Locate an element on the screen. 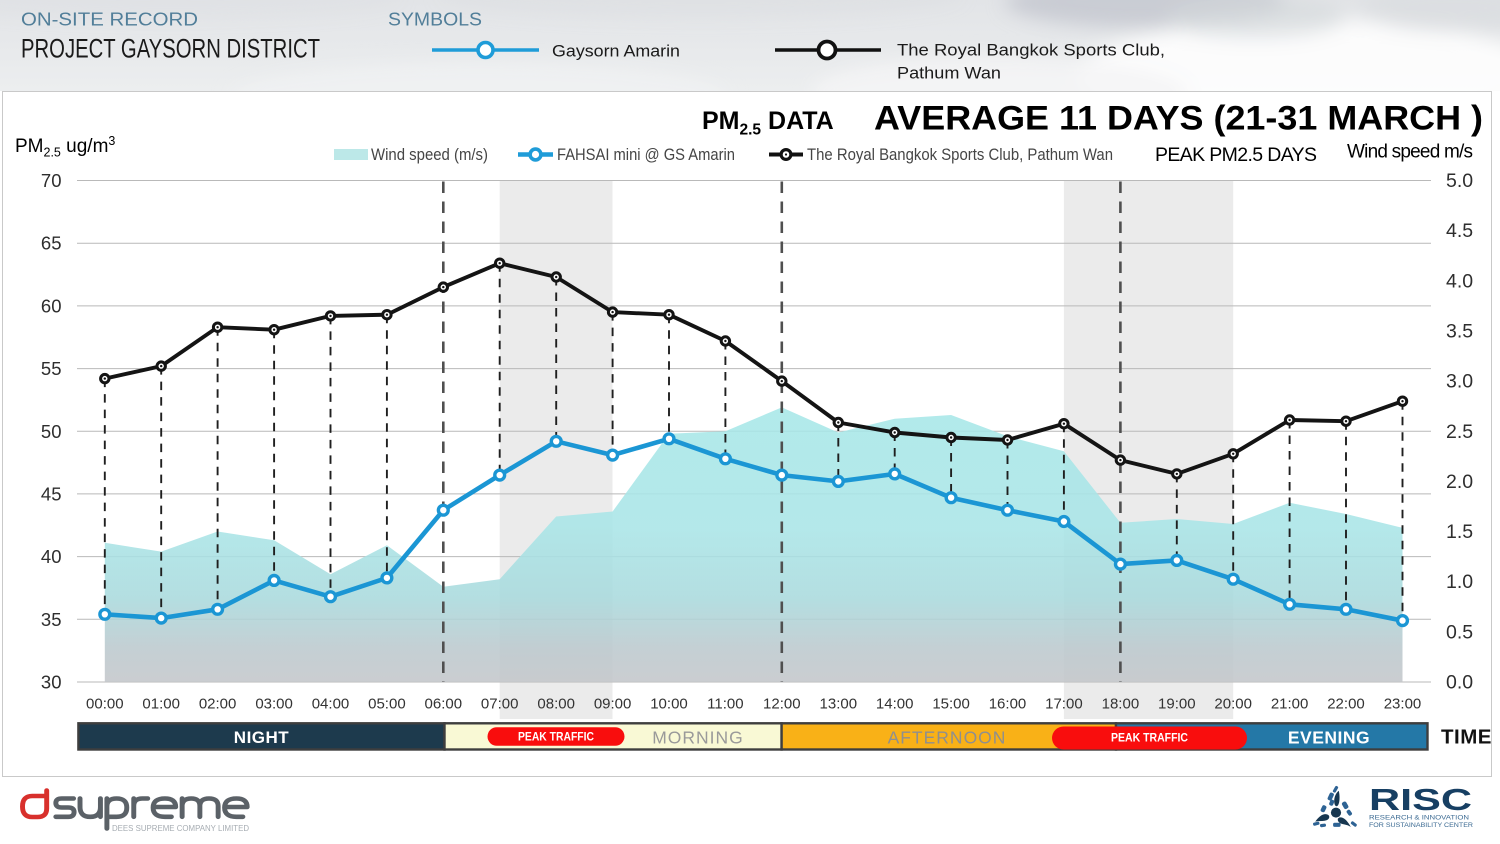 The height and width of the screenshot is (844, 1500). svg-text: 55 is located at coordinates (51, 368).